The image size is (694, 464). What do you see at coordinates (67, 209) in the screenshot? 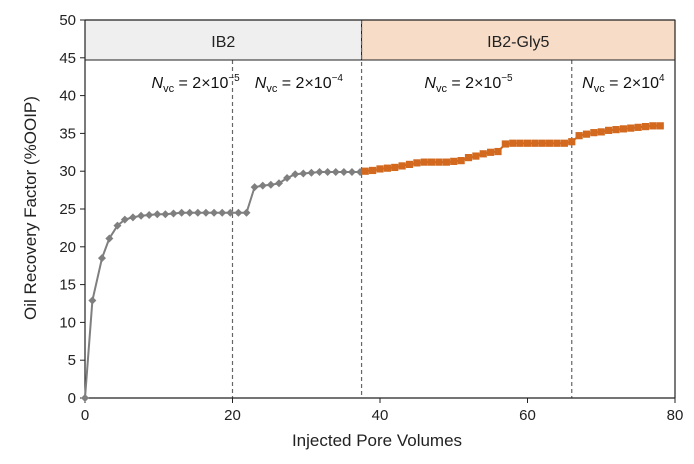
I see `y-tick-label-5: 25` at bounding box center [67, 209].